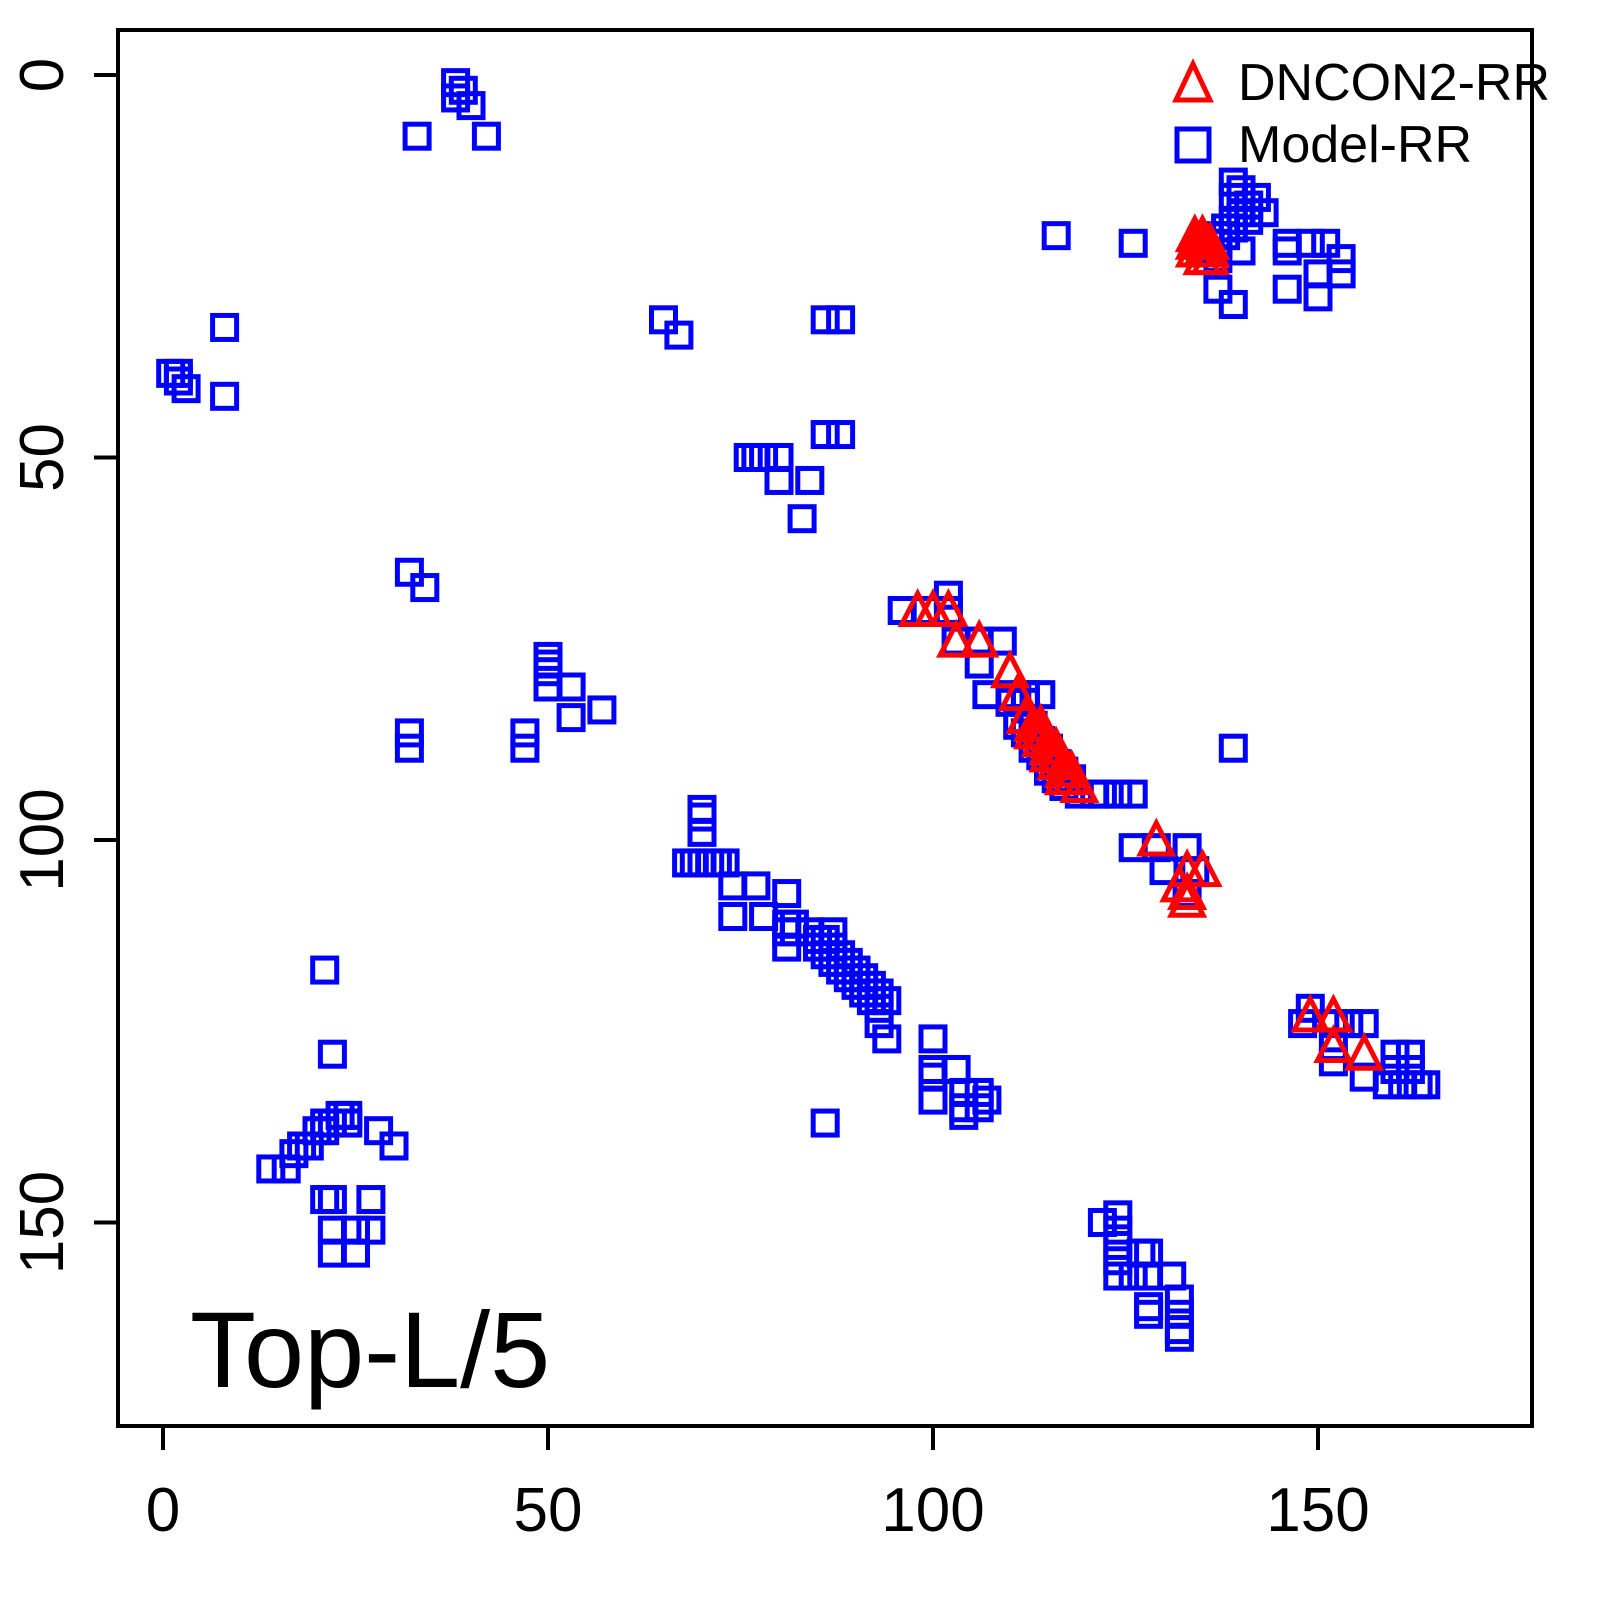  Describe the element at coordinates (42, 839) in the screenshot. I see `y-tick-label: 100` at that location.